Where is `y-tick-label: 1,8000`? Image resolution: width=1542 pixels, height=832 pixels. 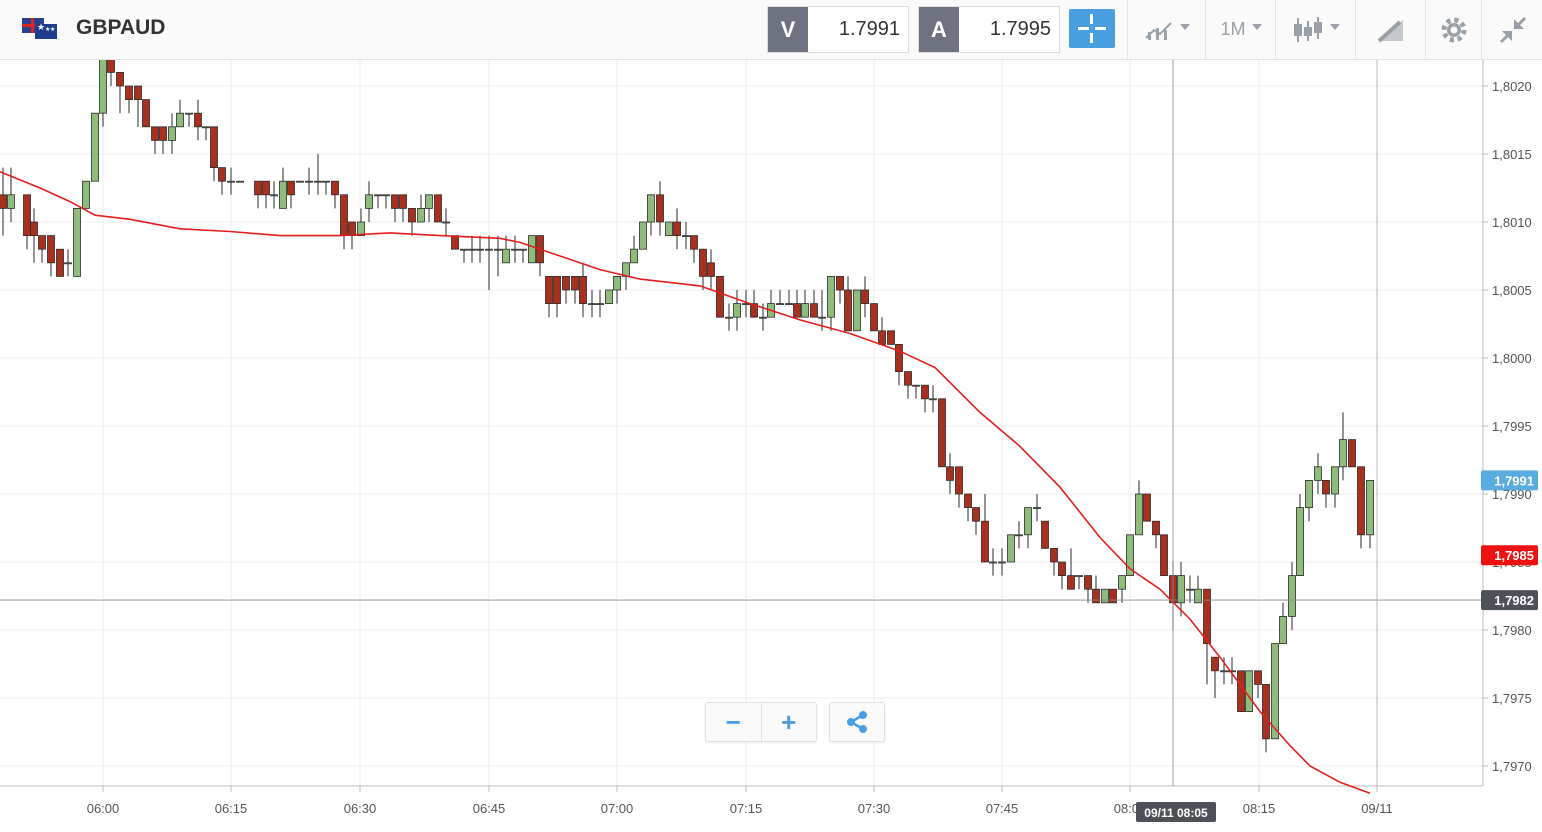
y-tick-label: 1,8000 is located at coordinates (1512, 358).